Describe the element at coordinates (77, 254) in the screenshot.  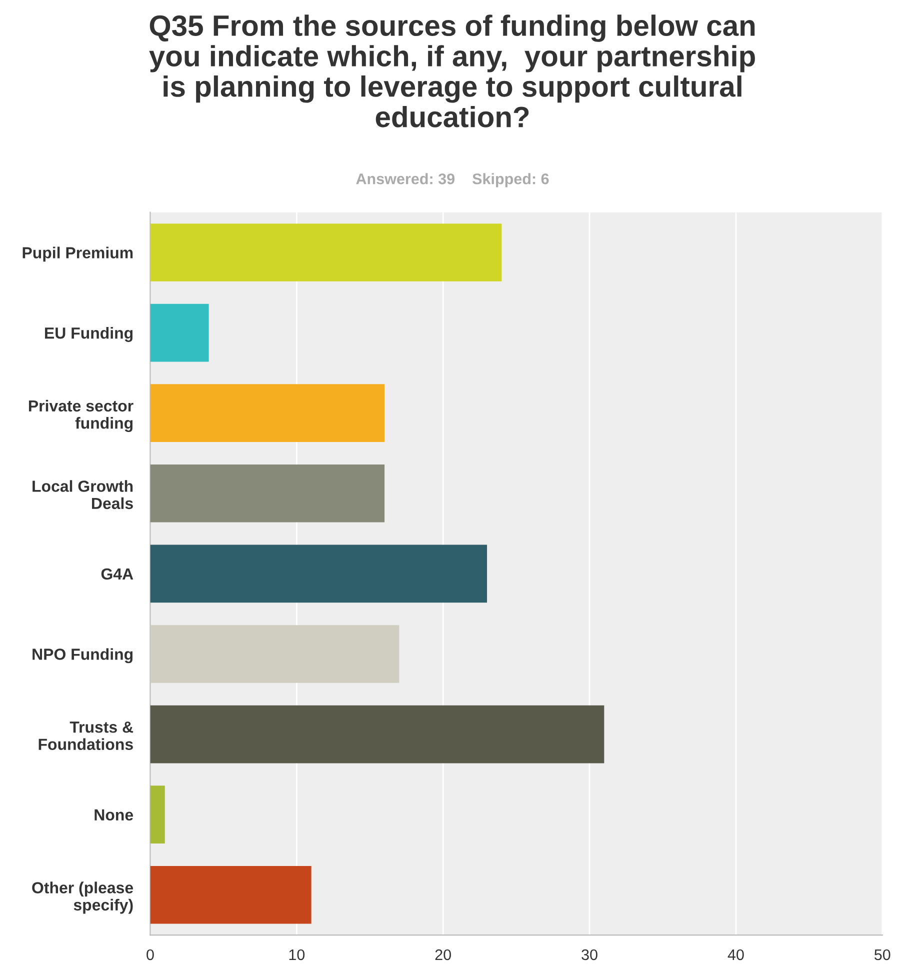
I see `y-tick-label: Pupil Premium` at that location.